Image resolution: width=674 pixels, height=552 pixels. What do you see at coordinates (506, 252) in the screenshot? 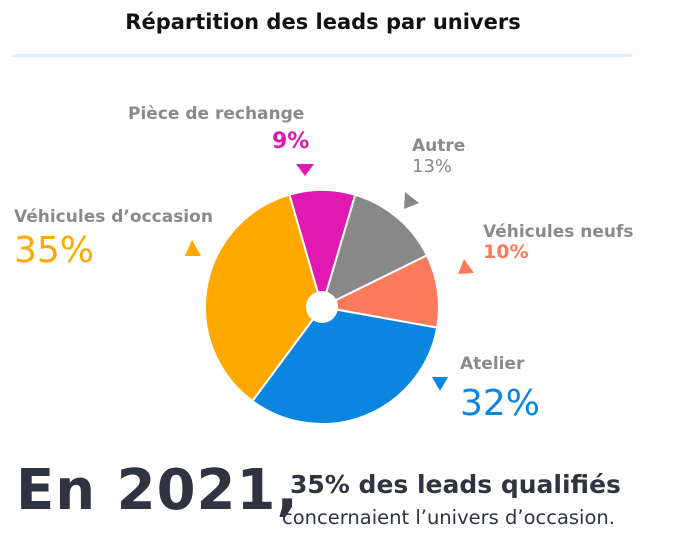
I see `slice-value: 10%` at bounding box center [506, 252].